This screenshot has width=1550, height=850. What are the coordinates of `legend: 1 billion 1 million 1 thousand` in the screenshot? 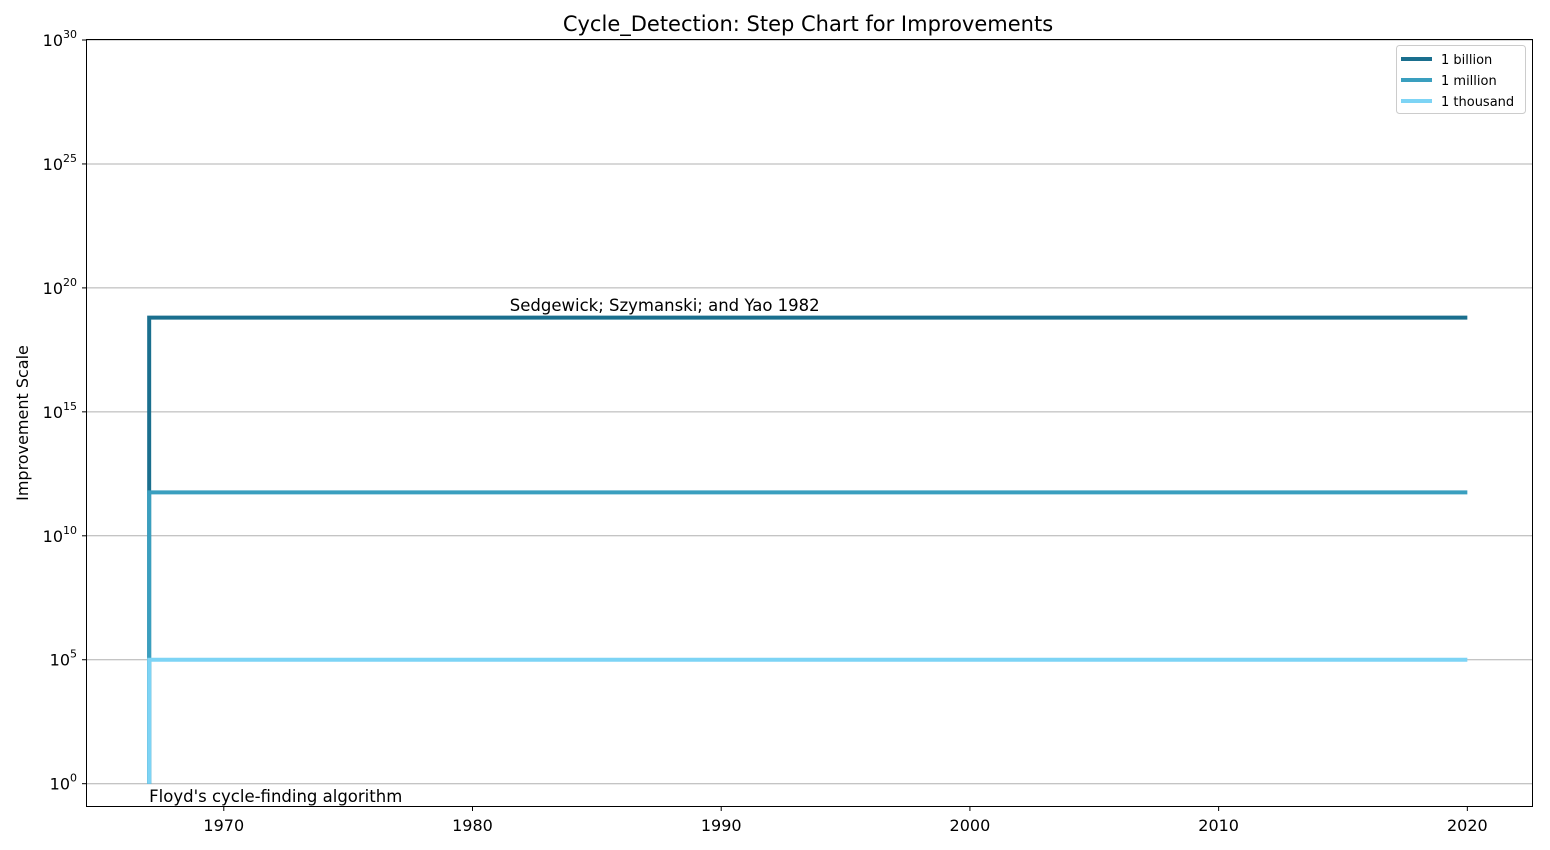 It's located at (1461, 79).